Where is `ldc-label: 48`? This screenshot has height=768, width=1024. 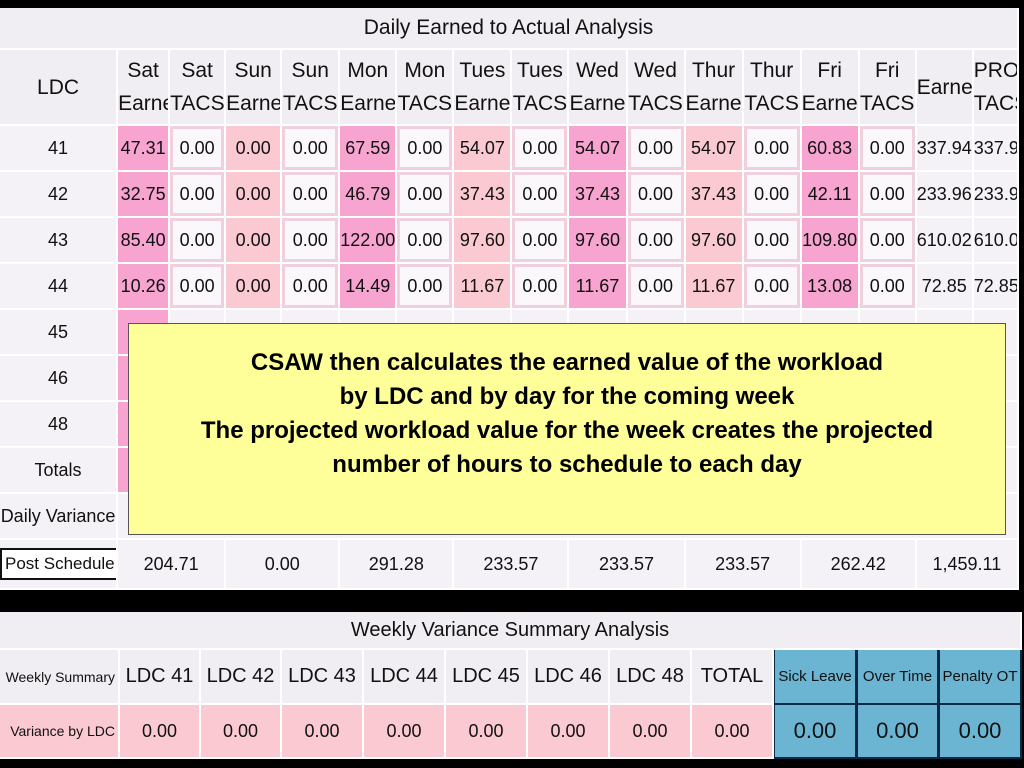
ldc-label: 48 is located at coordinates (59, 425).